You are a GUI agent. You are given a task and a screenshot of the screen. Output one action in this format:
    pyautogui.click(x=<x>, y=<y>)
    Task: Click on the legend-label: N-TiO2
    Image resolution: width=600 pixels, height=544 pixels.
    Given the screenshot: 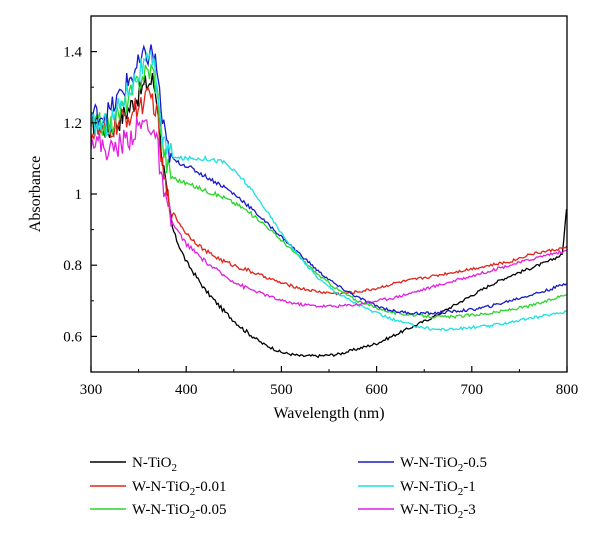 What is the action you would take?
    pyautogui.click(x=154, y=464)
    